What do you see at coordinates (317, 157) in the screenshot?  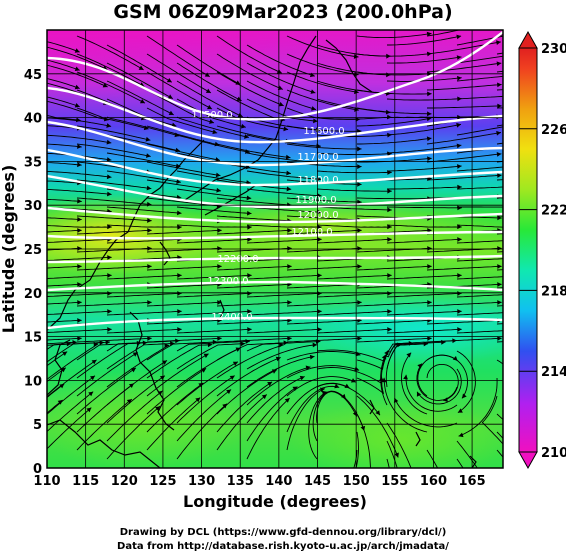 I see `contour-label: 11700.0` at bounding box center [317, 157].